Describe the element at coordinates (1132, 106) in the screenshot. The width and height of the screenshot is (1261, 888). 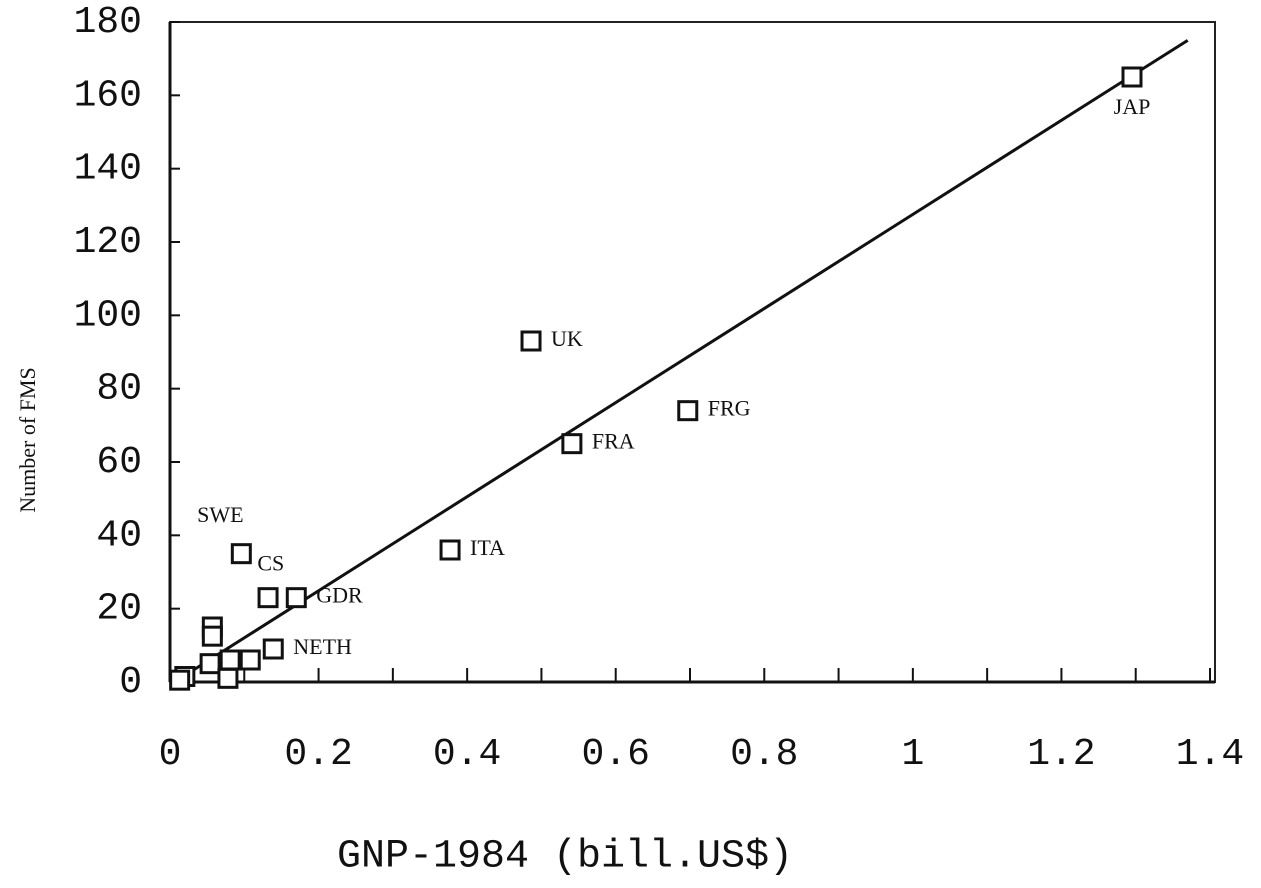
I see `point-label: JAP` at that location.